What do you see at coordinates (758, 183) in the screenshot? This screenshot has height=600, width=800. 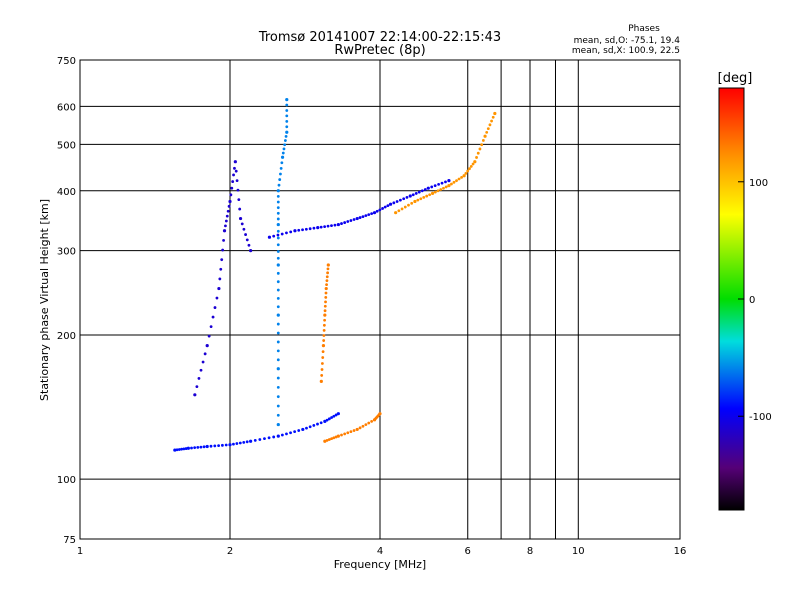 I see `colorbar-tick-label: 100` at bounding box center [758, 183].